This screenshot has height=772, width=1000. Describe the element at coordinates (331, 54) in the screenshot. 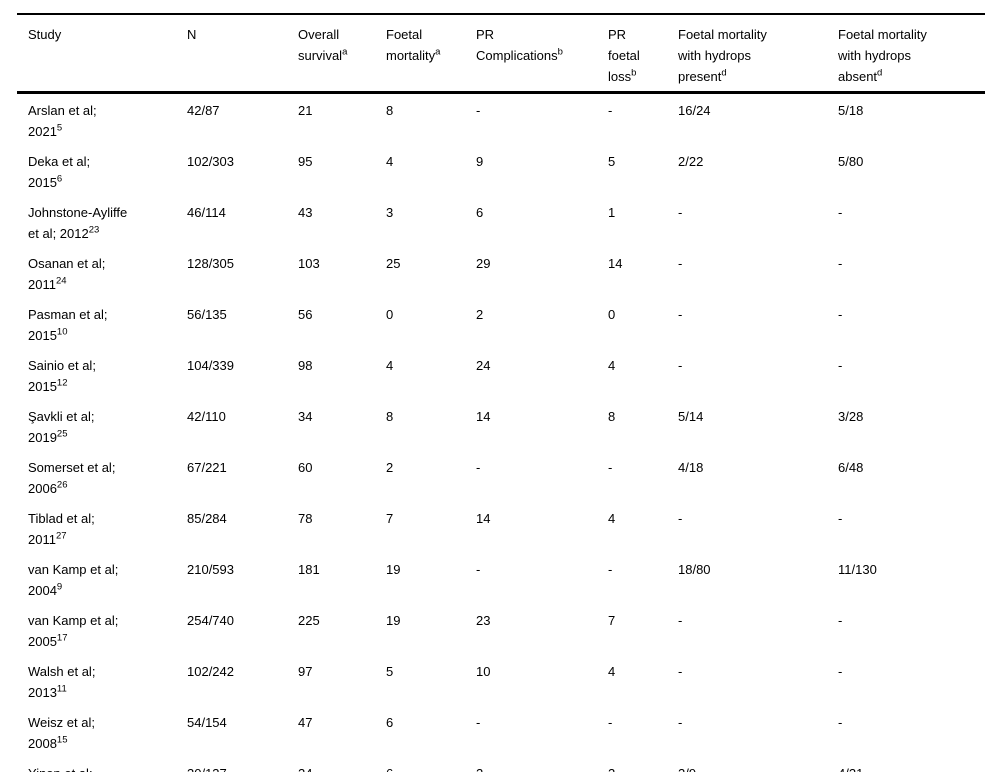

I see `column-header-overall_survival: Overall survivala` at that location.